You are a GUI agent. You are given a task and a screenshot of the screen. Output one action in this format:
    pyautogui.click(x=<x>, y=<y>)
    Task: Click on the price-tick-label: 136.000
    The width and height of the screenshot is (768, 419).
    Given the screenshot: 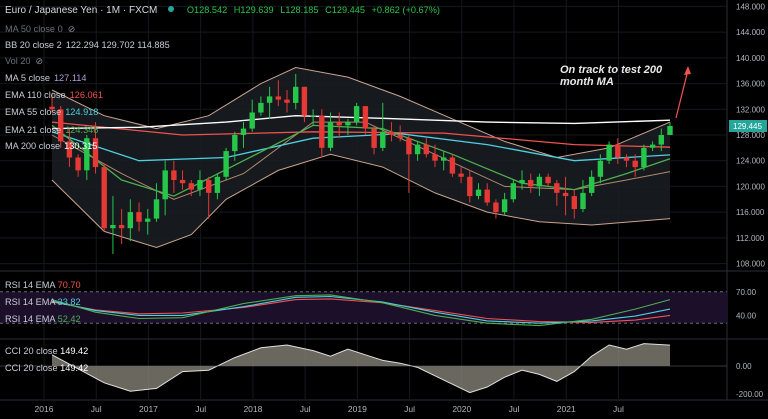 What is the action you would take?
    pyautogui.click(x=750, y=84)
    